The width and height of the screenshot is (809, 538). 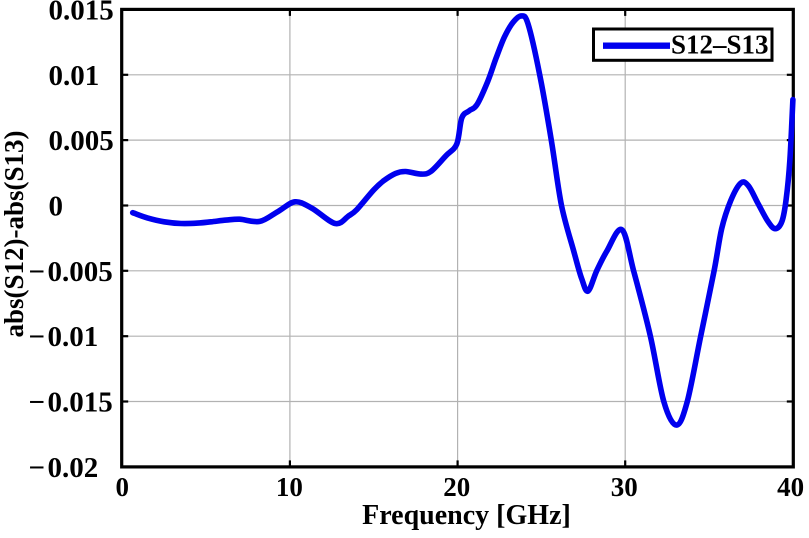 What do you see at coordinates (71, 403) in the screenshot?
I see `svg-text: − 0.015` at bounding box center [71, 403].